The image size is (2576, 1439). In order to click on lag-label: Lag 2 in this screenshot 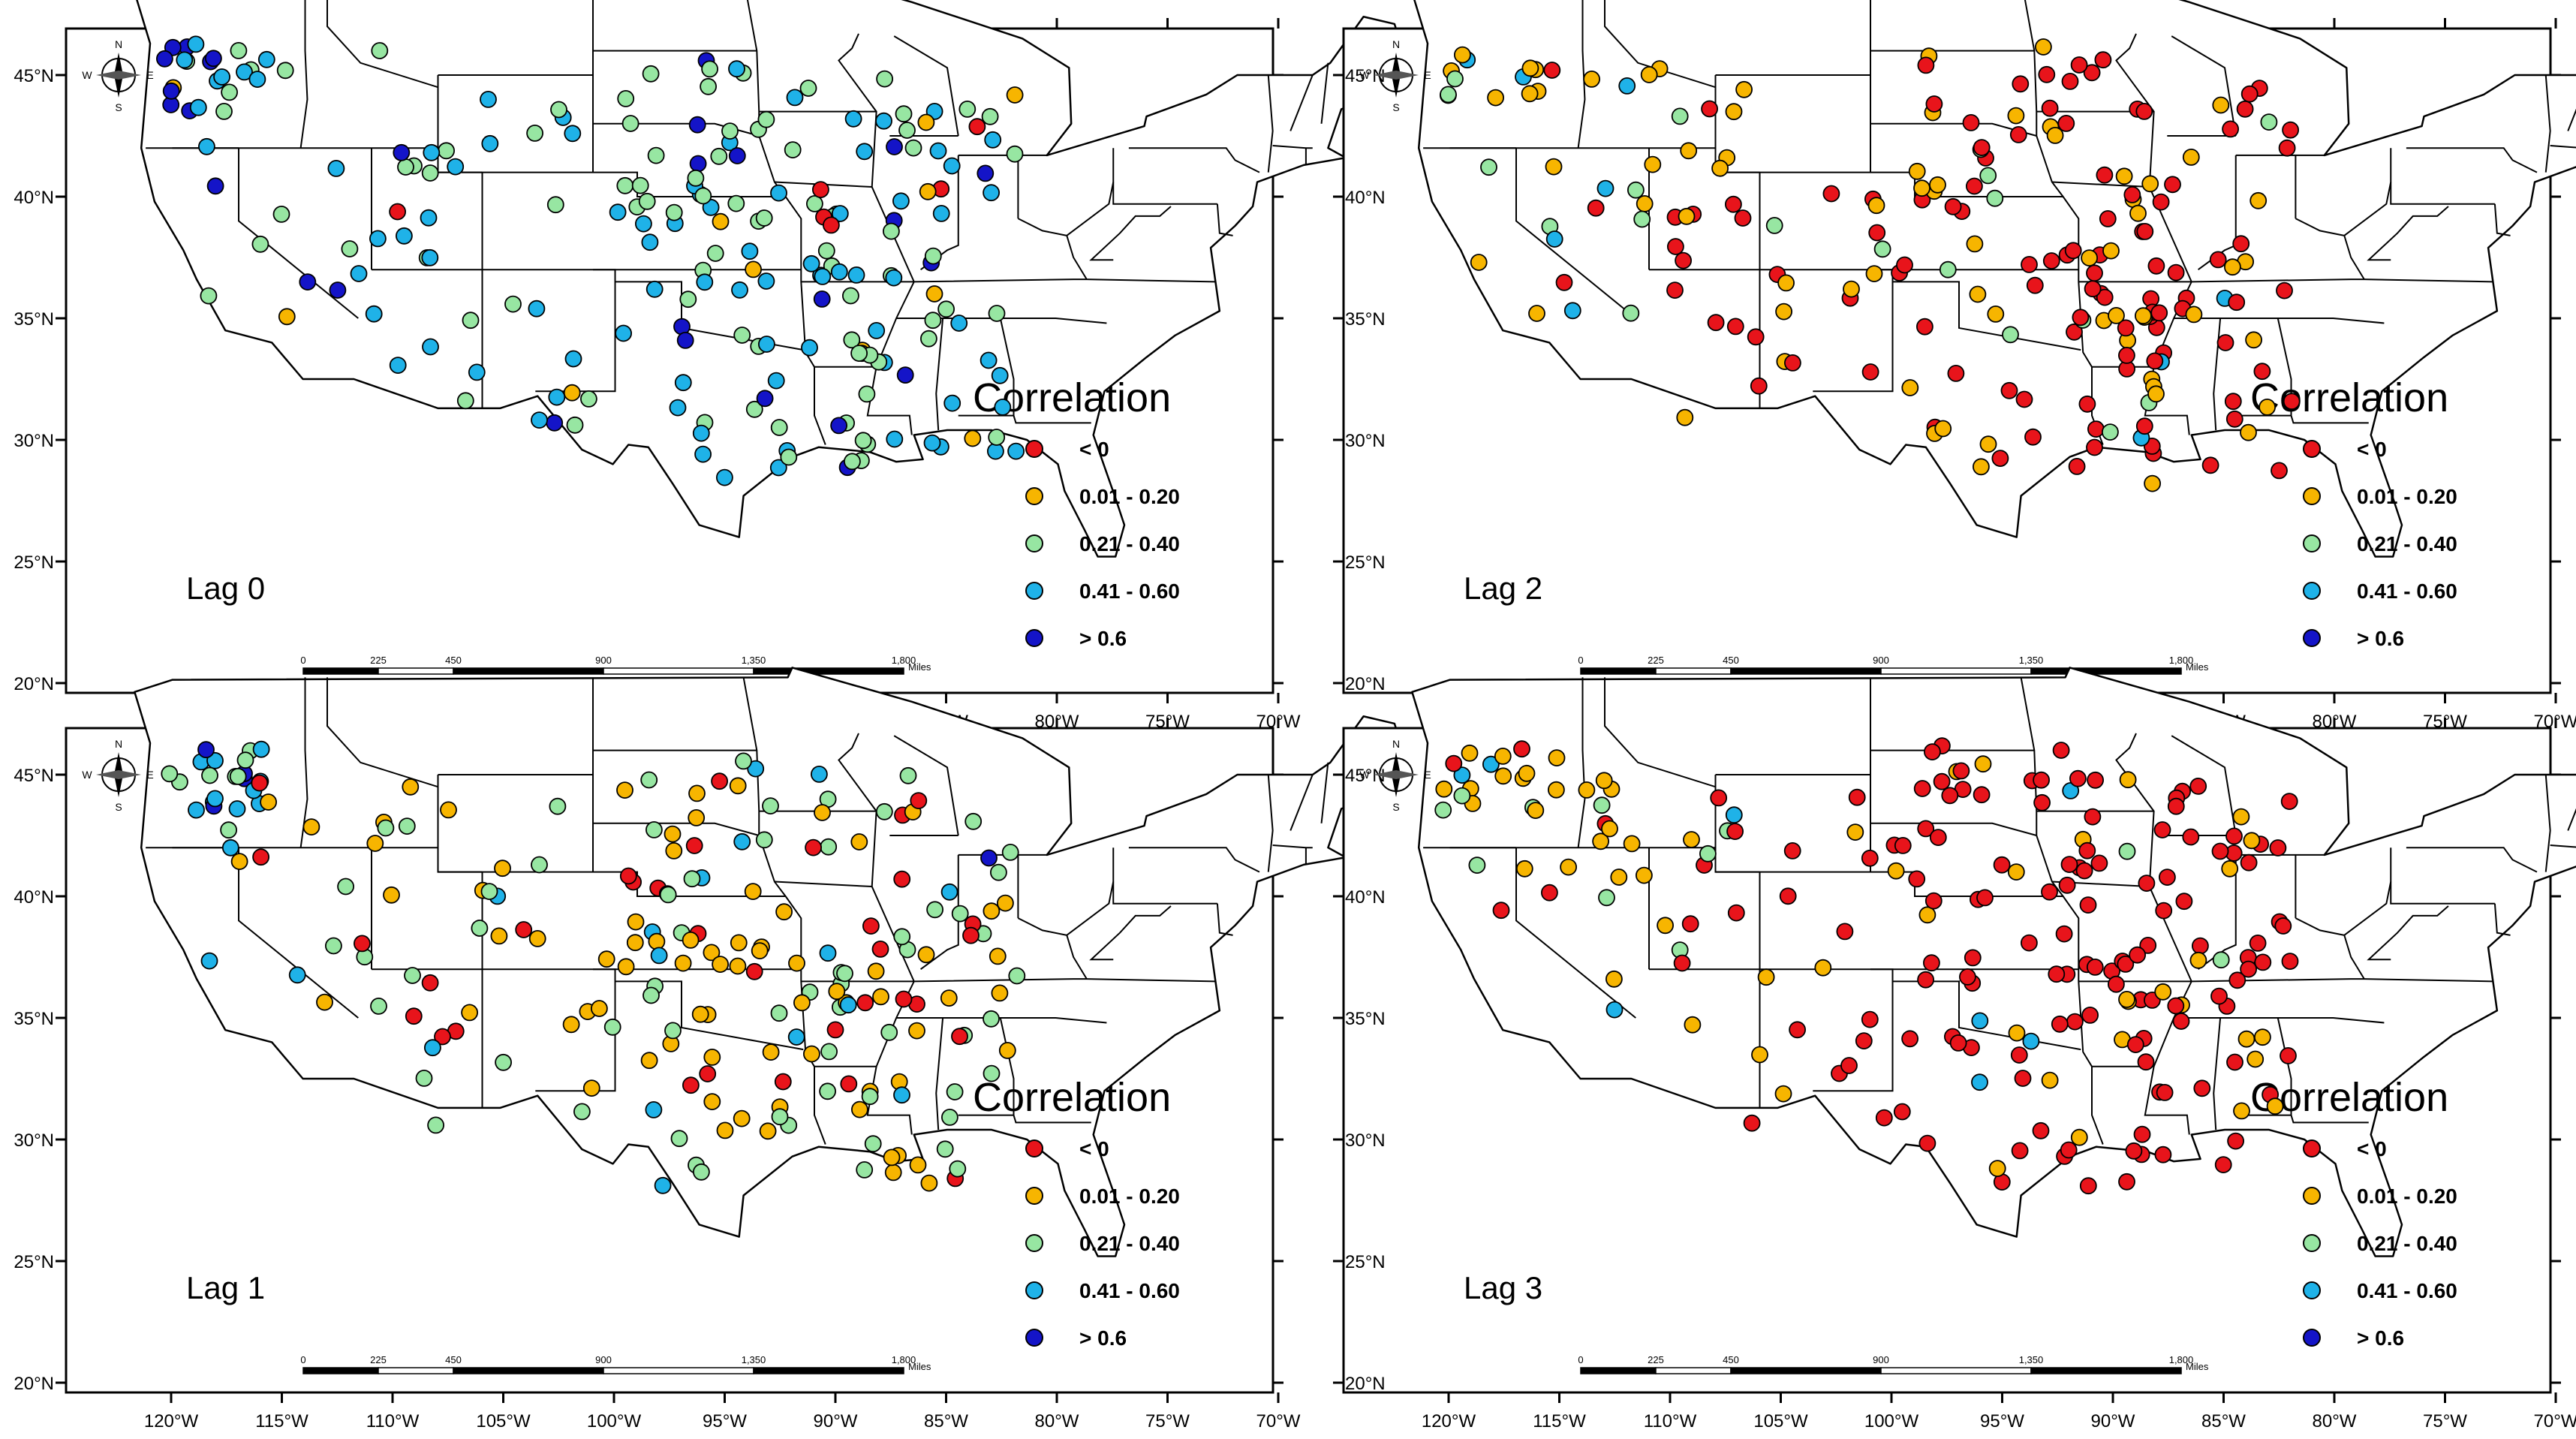, I will do `click(1503, 588)`.